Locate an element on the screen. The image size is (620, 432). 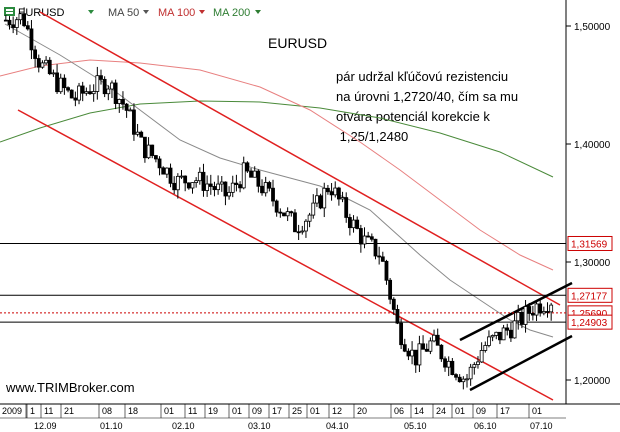
ma100-label: MA 100 is located at coordinates (176, 13).